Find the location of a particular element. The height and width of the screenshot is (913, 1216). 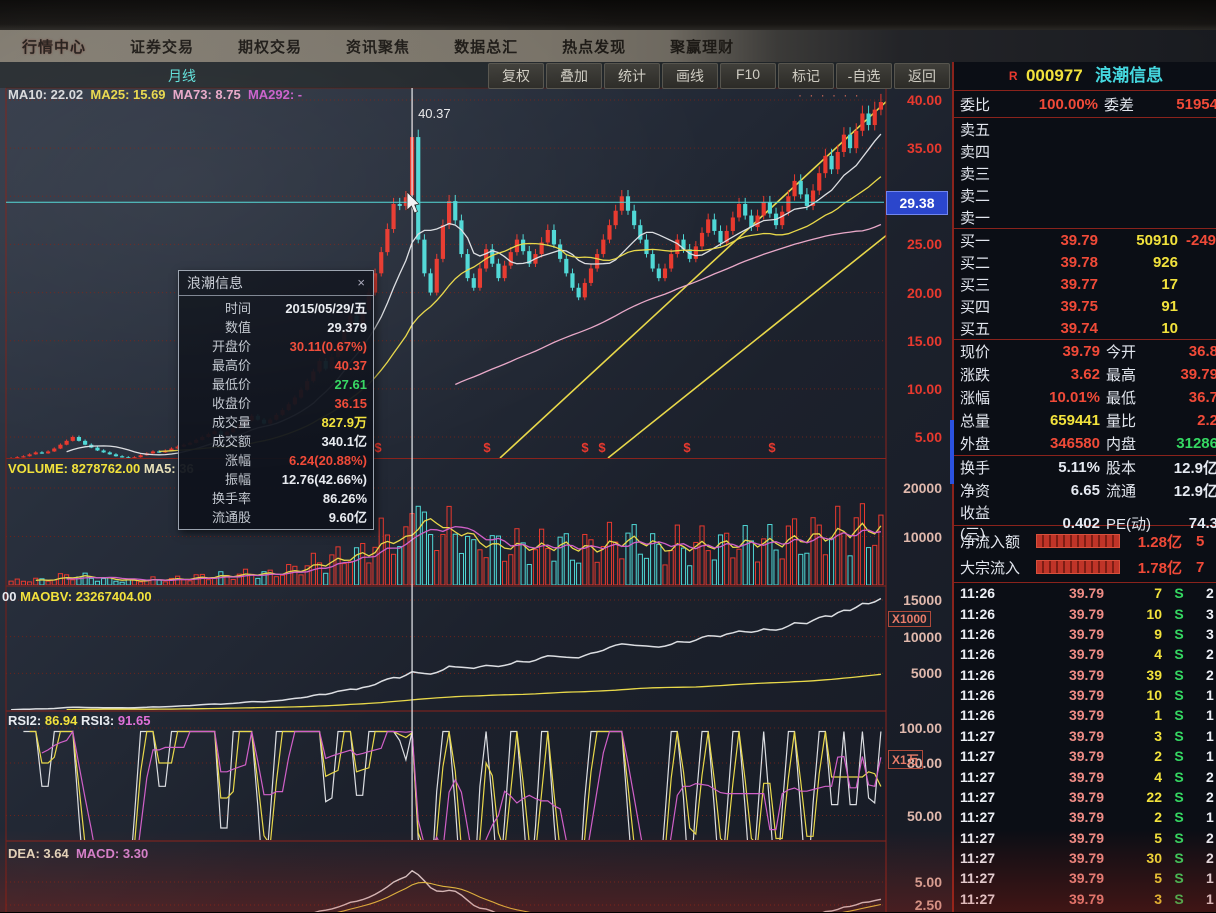

tick-row: 11:26 39.79 7 S 2 is located at coordinates (1085, 593).